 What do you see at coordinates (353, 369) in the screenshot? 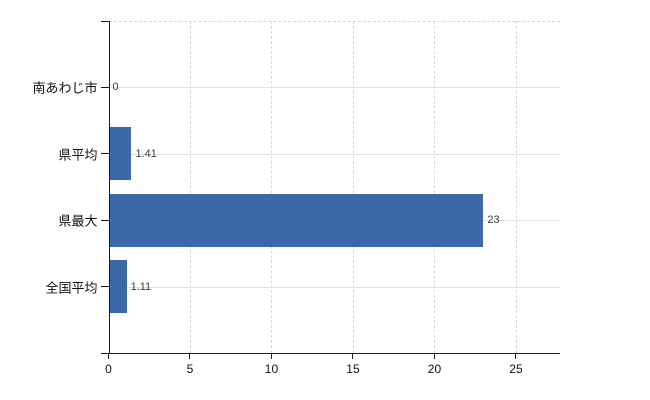
I see `x-tick-label: 15` at bounding box center [353, 369].